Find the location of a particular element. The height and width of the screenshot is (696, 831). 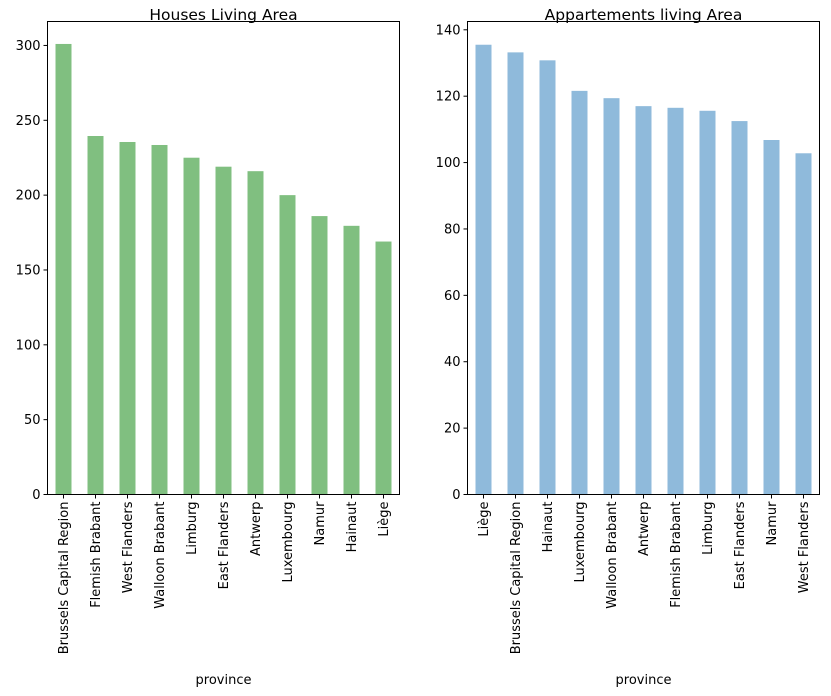

houses-y-tick-label: 200 is located at coordinates (28, 196).